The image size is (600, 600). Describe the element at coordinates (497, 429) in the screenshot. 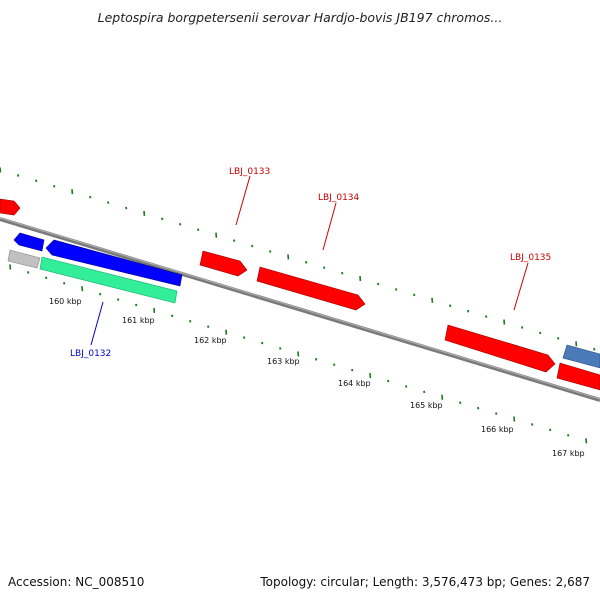

I see `scale-label-166: 166 kbp` at that location.